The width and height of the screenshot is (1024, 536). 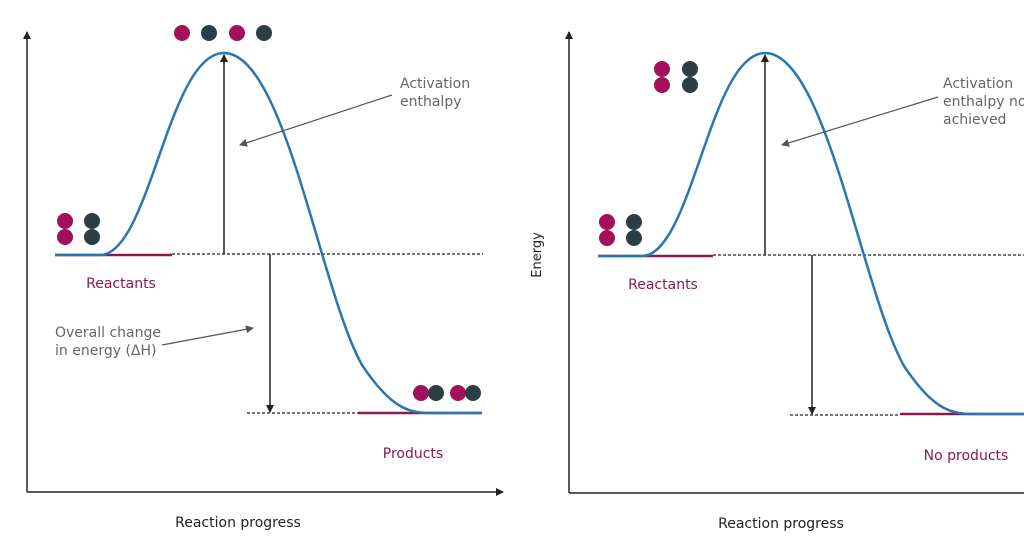 I want to click on label: enthalpy, so click(x=431, y=102).